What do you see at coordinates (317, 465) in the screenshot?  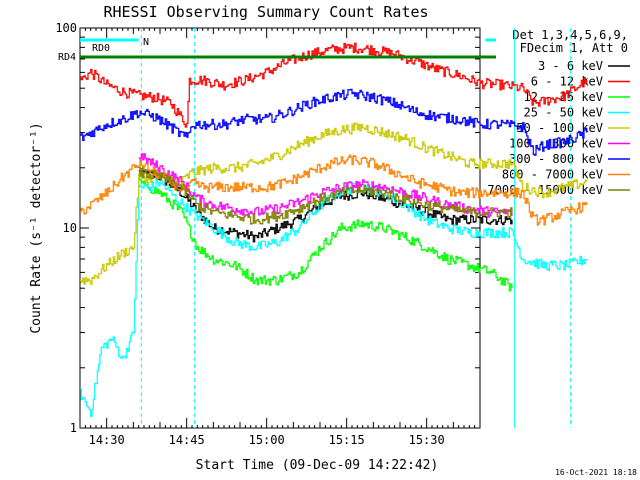 I see `x-axis-label: Start Time (09-Dec-09 14:22:42)` at bounding box center [317, 465].